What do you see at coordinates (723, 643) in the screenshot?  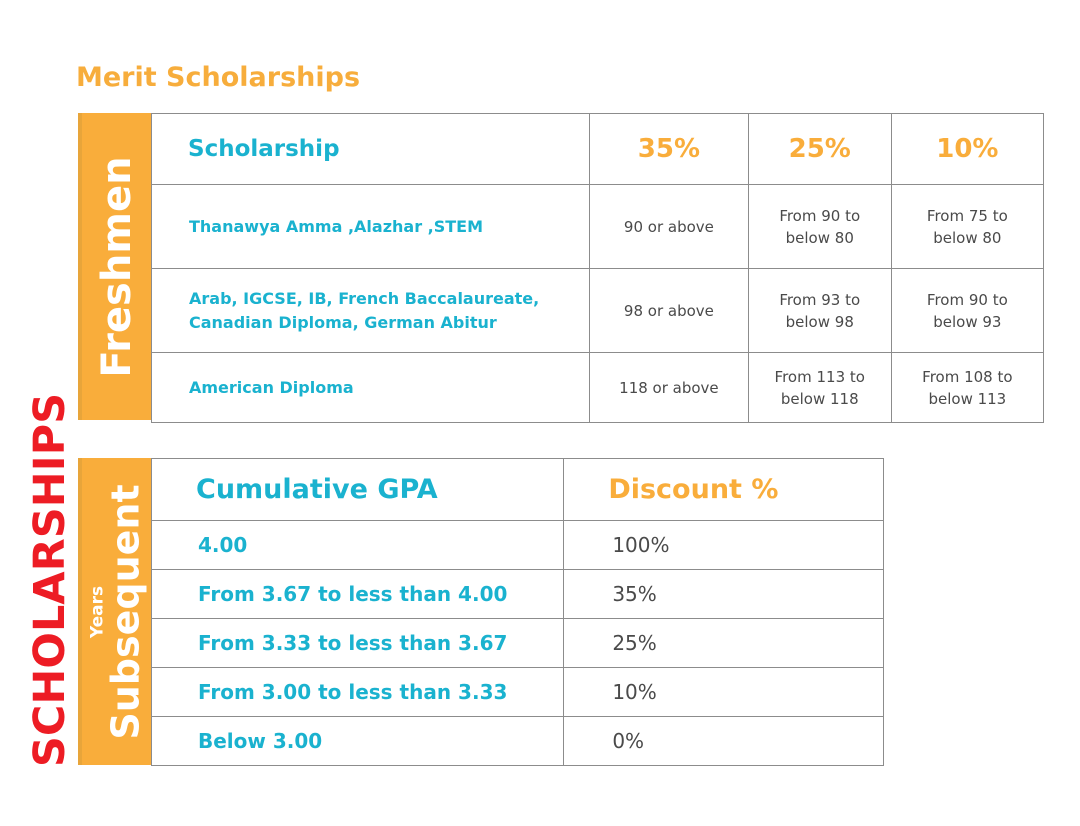 I see `discount-cell: 25%` at bounding box center [723, 643].